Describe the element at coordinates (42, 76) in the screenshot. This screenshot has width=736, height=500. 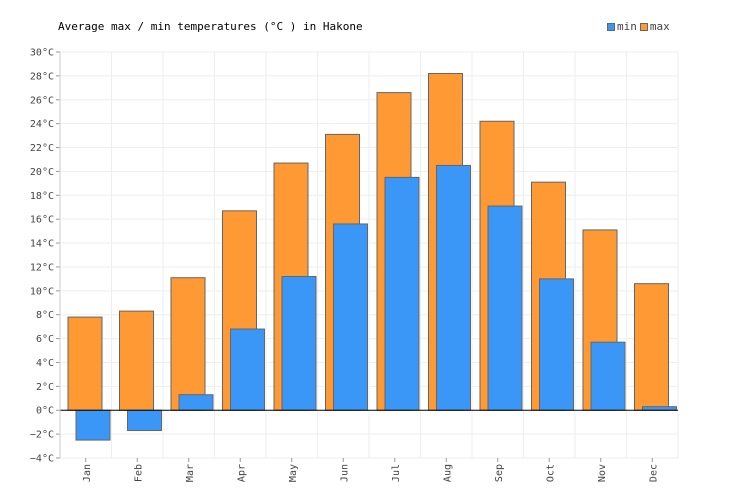
I see `y-tick-label: 28°C` at that location.